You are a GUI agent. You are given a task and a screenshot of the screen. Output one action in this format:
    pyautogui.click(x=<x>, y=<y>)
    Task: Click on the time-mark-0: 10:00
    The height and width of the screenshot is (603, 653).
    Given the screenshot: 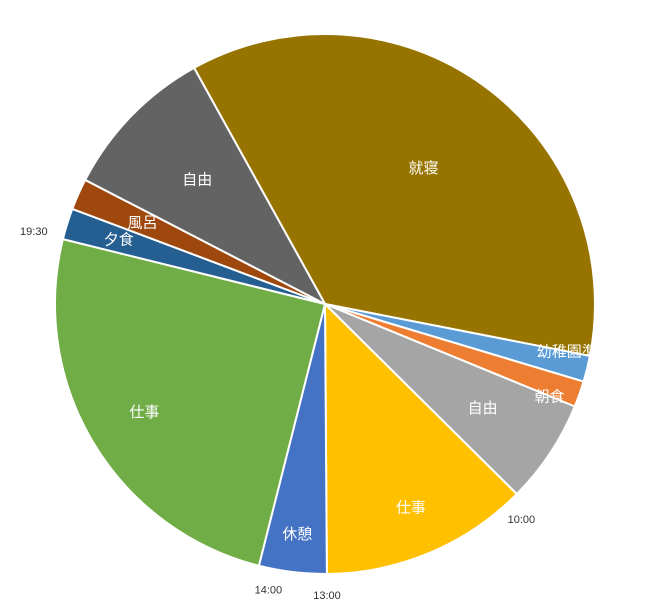 What is the action you would take?
    pyautogui.click(x=522, y=520)
    